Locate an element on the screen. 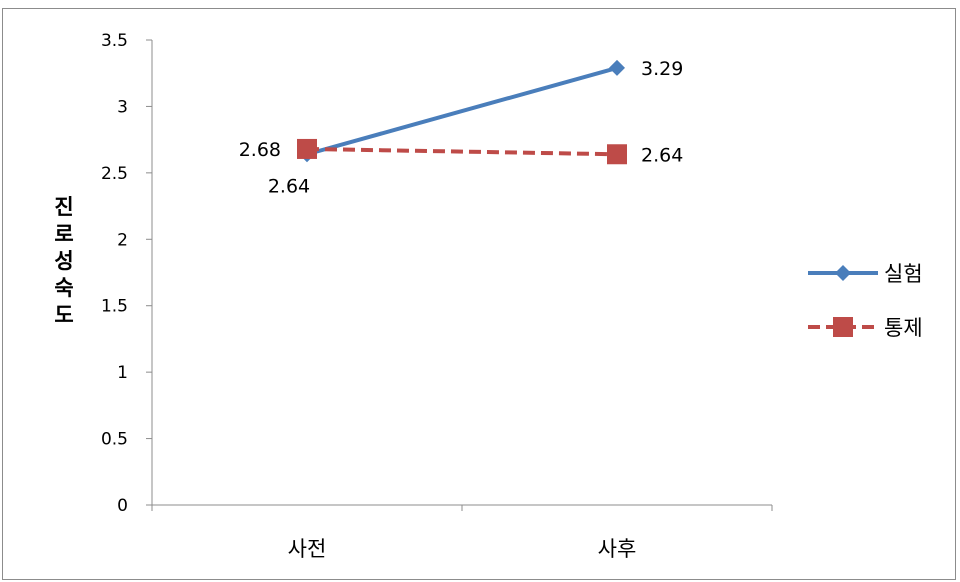  legend-label: 통제 is located at coordinates (903, 328).